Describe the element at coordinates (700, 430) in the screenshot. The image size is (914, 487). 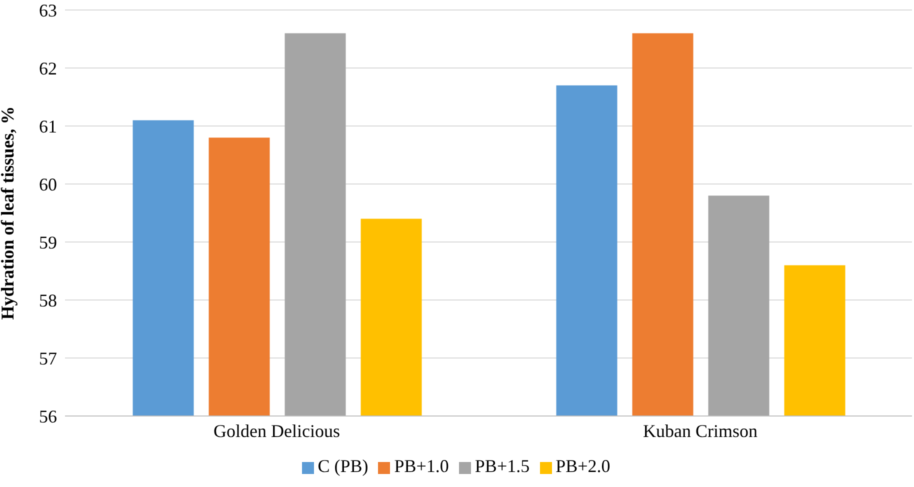
I see `x-tick-label: Kuban Crimson` at that location.